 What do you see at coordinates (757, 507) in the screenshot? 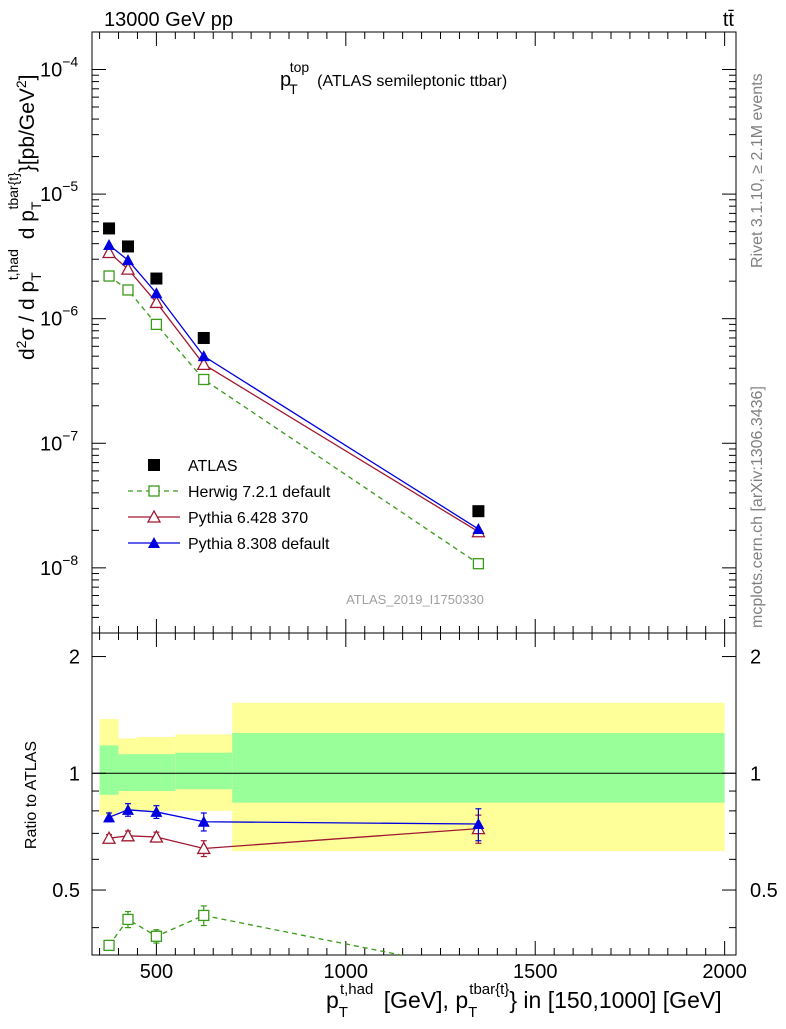
I see `mcplots-label: mcplots.cern.ch [arXiv:1306.3436]` at bounding box center [757, 507].